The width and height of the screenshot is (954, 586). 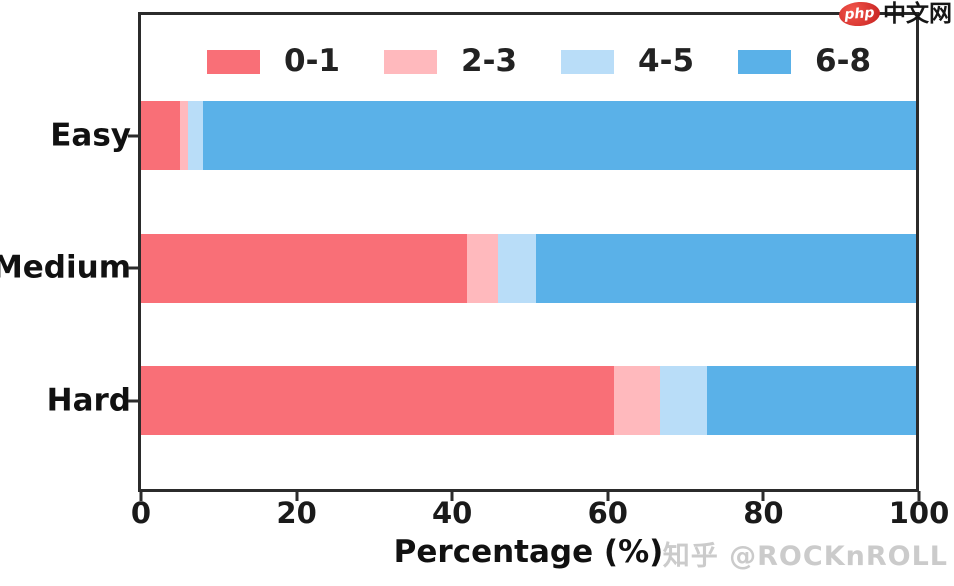 What do you see at coordinates (90, 135) in the screenshot?
I see `category-label: Easy` at bounding box center [90, 135].